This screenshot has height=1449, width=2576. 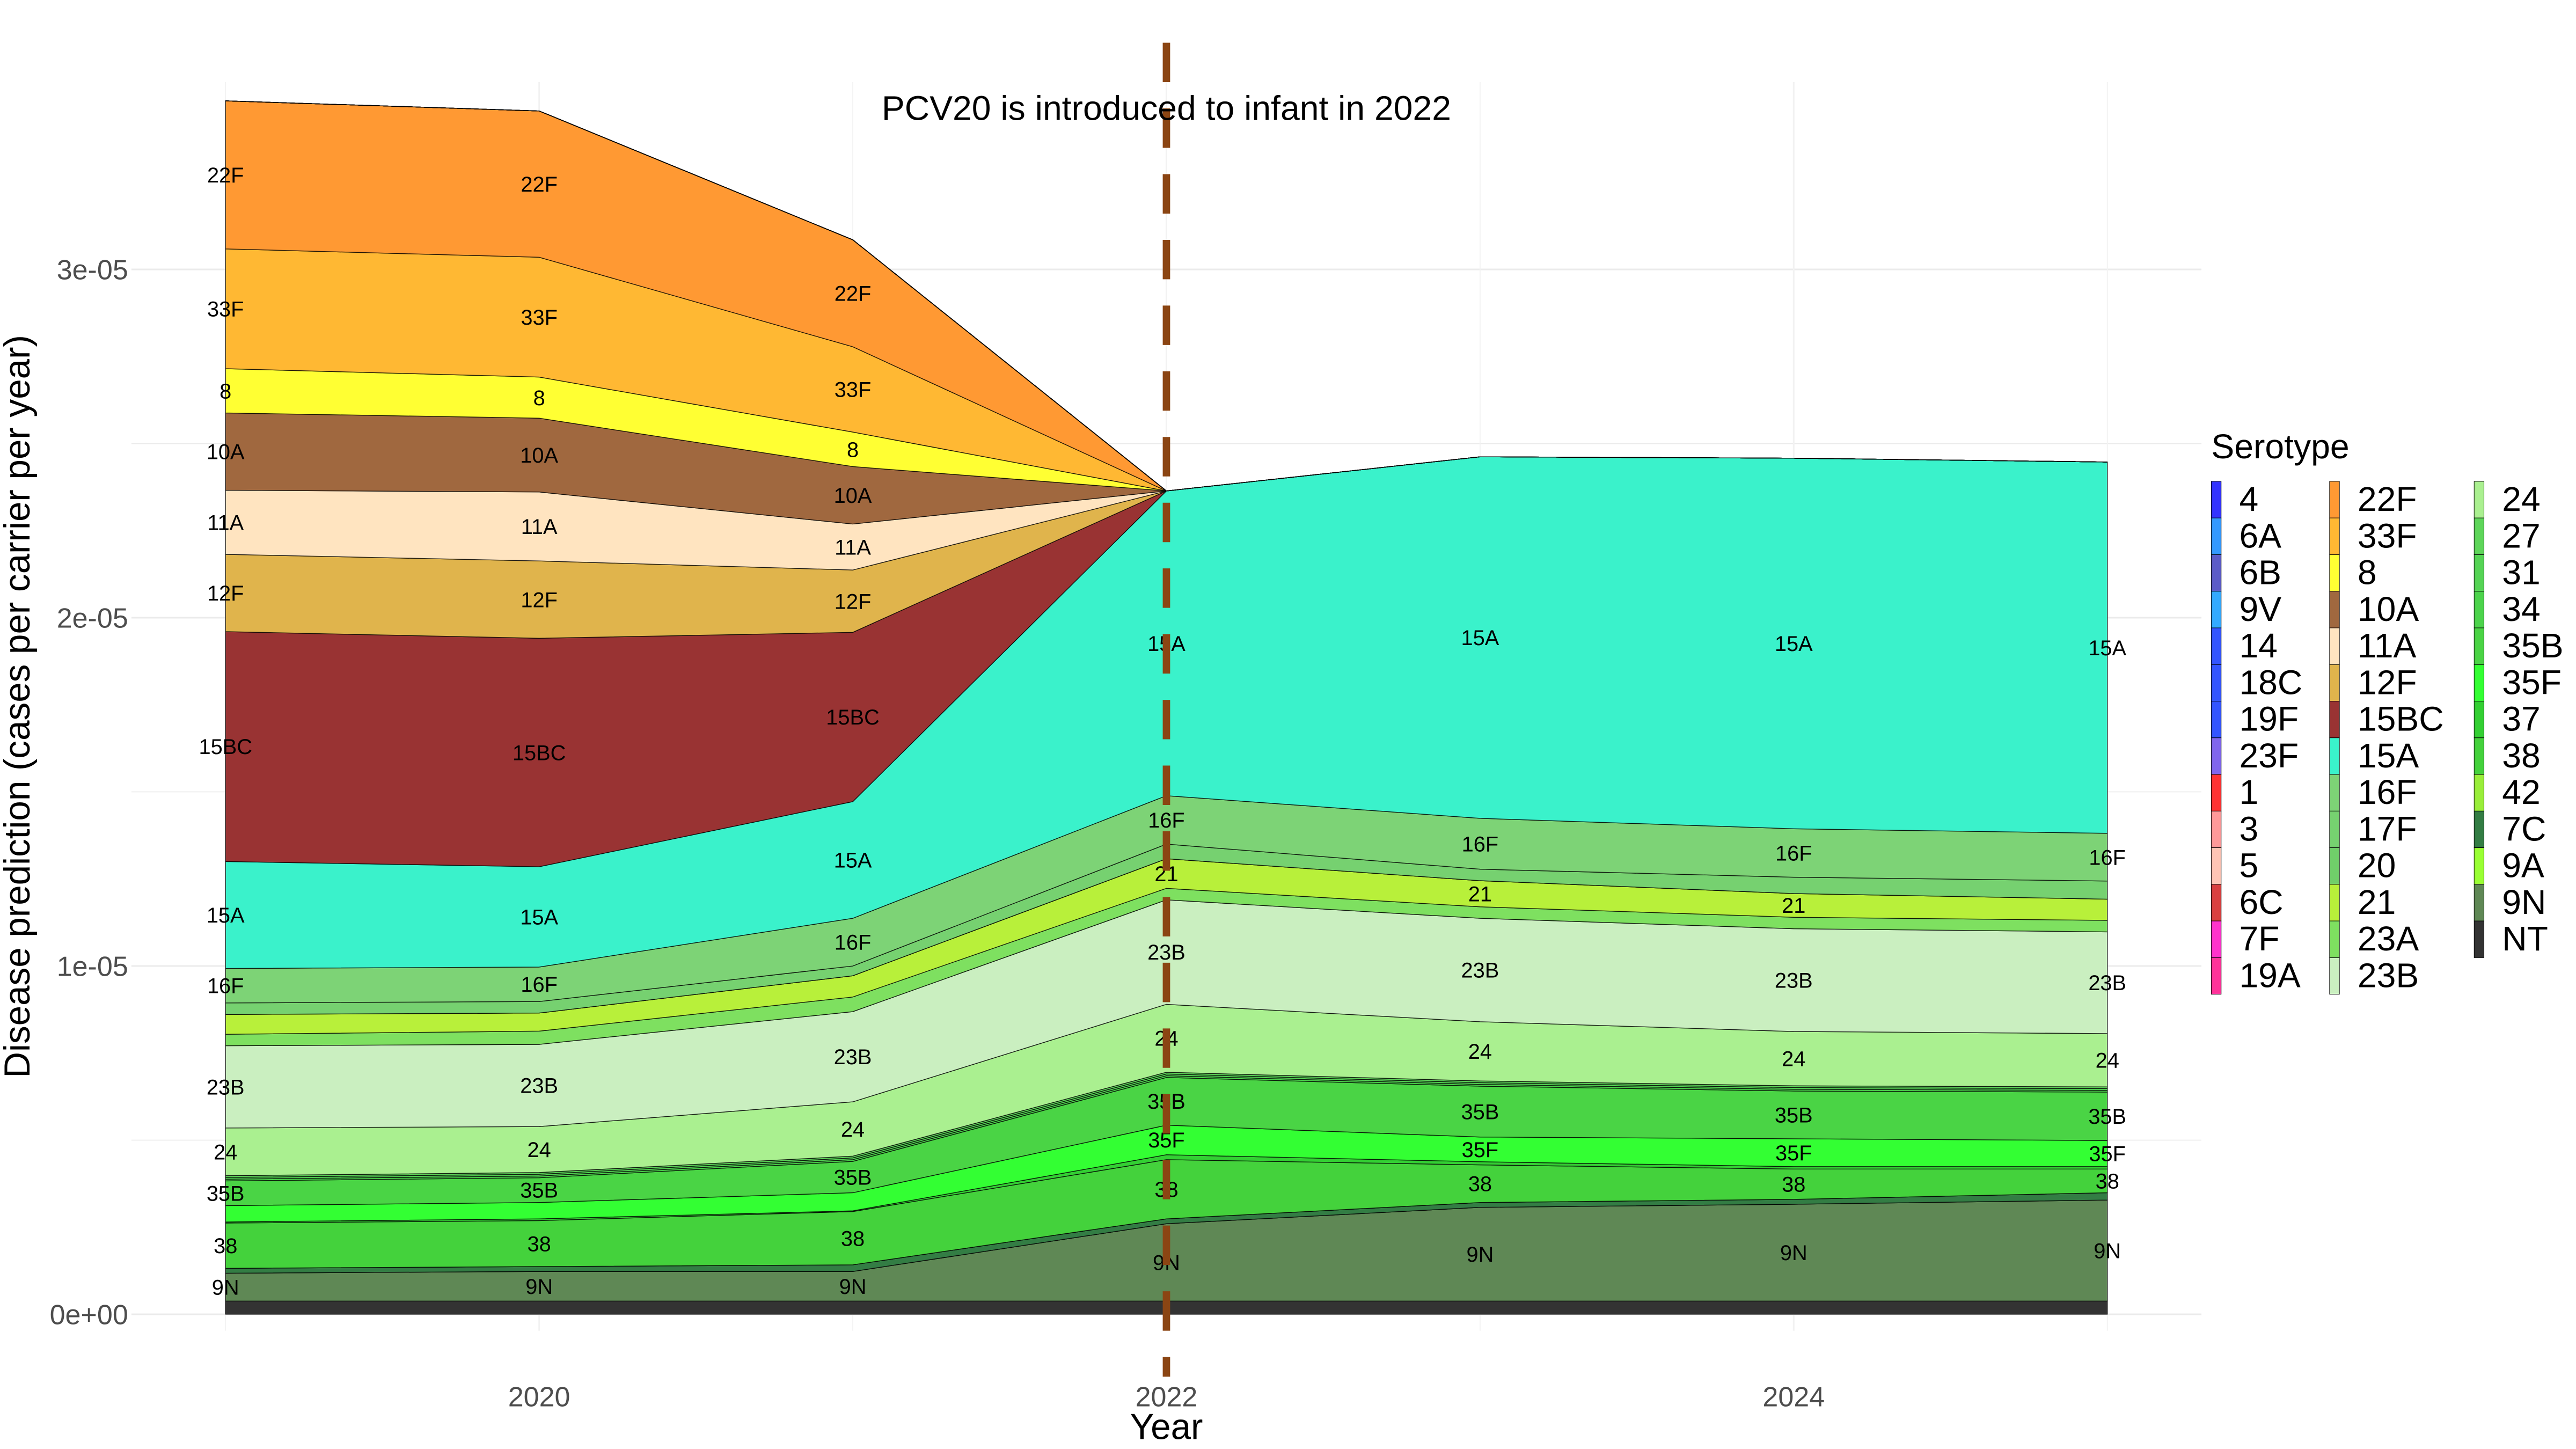 I want to click on legend-swatch-9A, so click(x=2479, y=866).